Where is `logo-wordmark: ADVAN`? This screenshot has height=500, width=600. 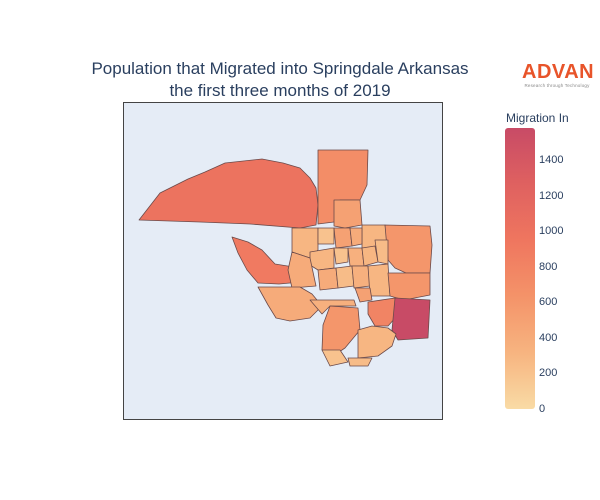 logo-wordmark: ADVAN is located at coordinates (558, 72).